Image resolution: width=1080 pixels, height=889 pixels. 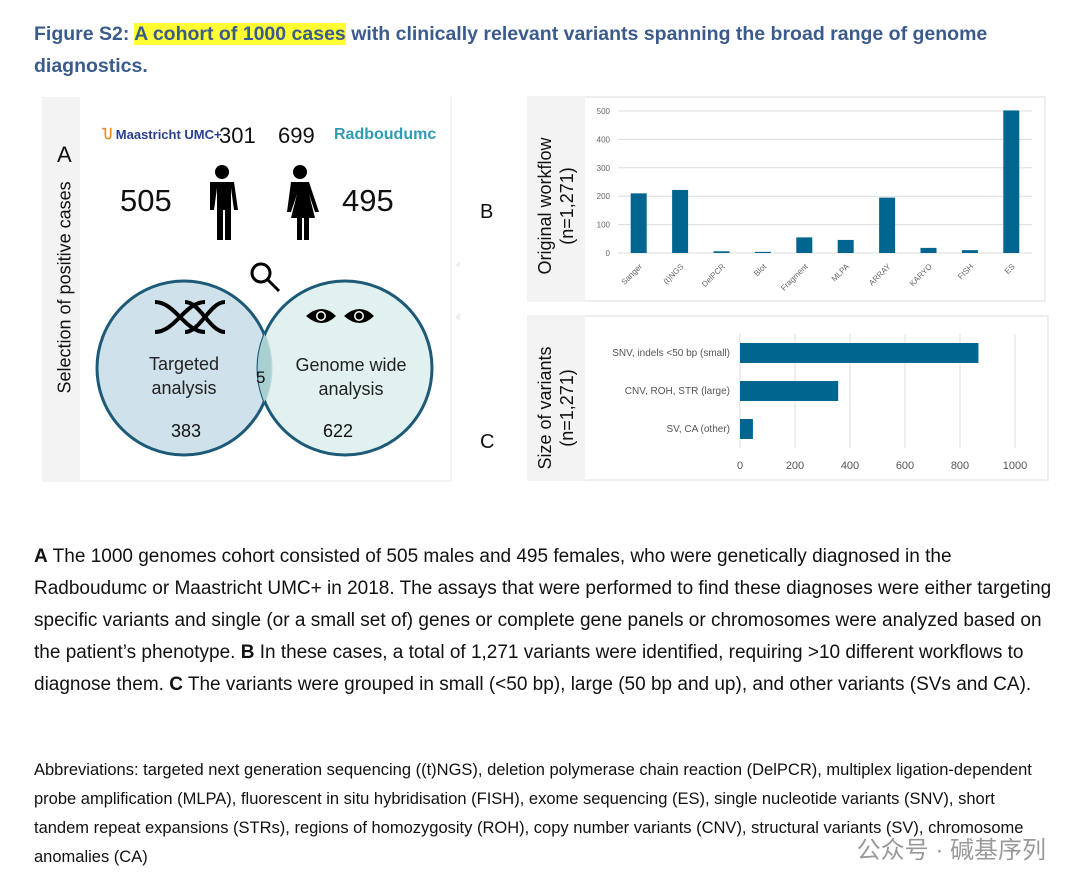 What do you see at coordinates (841, 273) in the screenshot?
I see `x-tick-label: MLPA` at bounding box center [841, 273].